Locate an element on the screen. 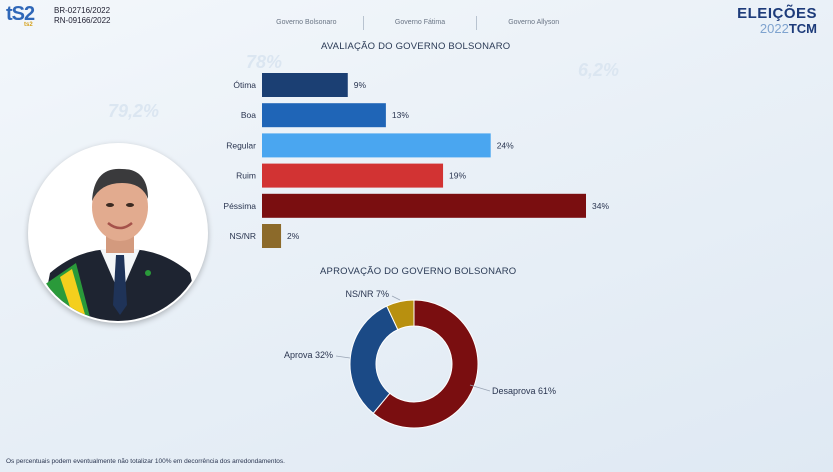 This screenshot has width=833, height=472. bar-category-label-6: NS/NR is located at coordinates (243, 236).